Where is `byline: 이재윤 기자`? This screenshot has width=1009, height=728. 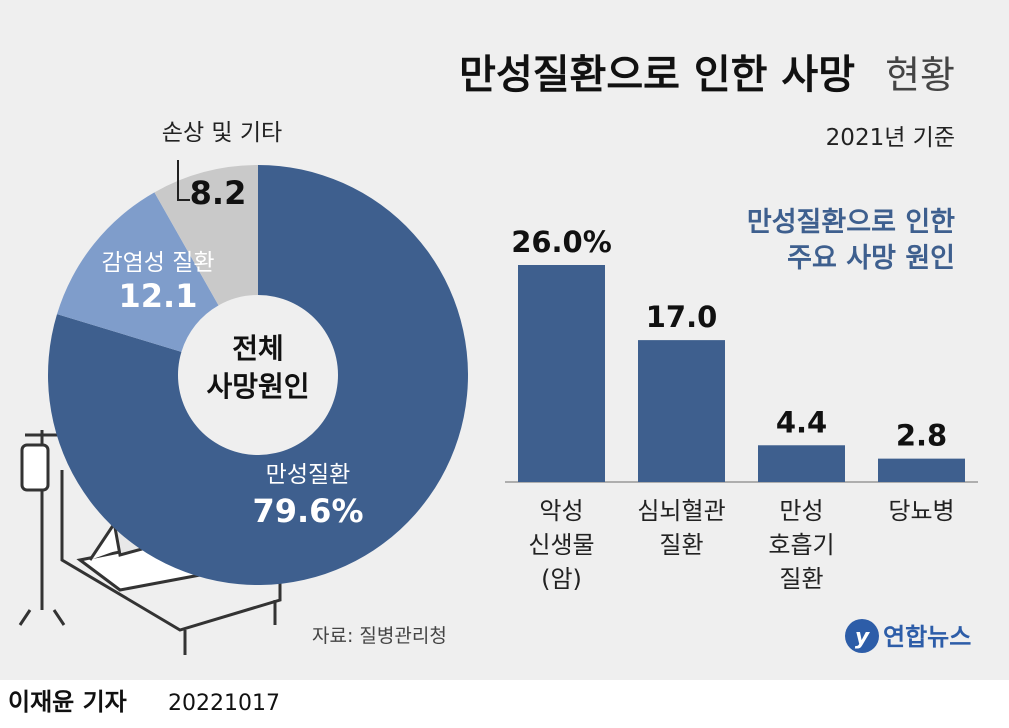
byline: 이재윤 기자 is located at coordinates (67, 702).